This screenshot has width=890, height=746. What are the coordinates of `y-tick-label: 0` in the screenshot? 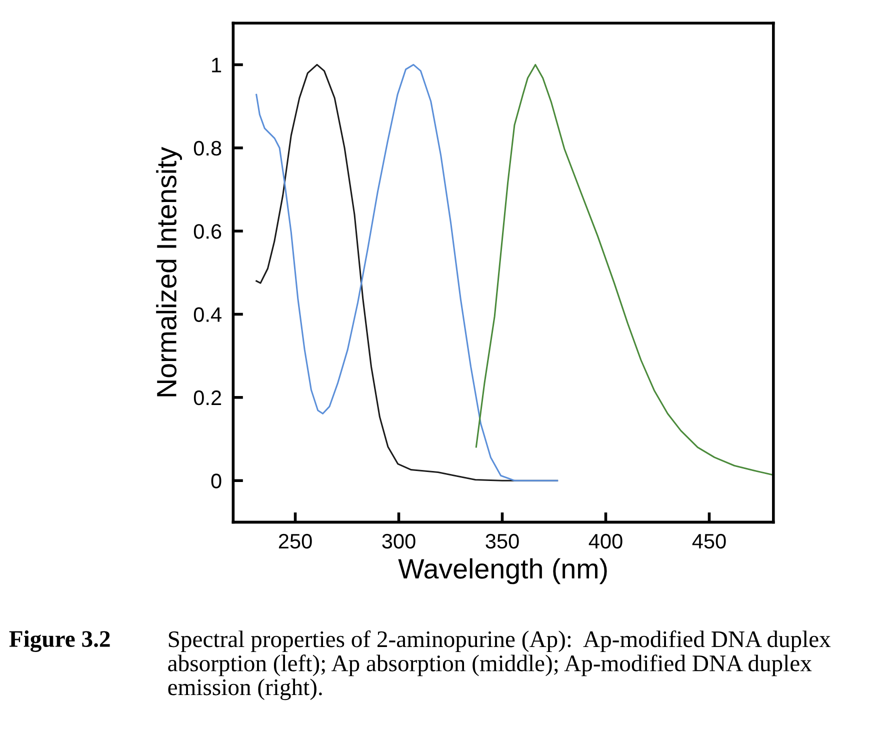 It's located at (216, 481).